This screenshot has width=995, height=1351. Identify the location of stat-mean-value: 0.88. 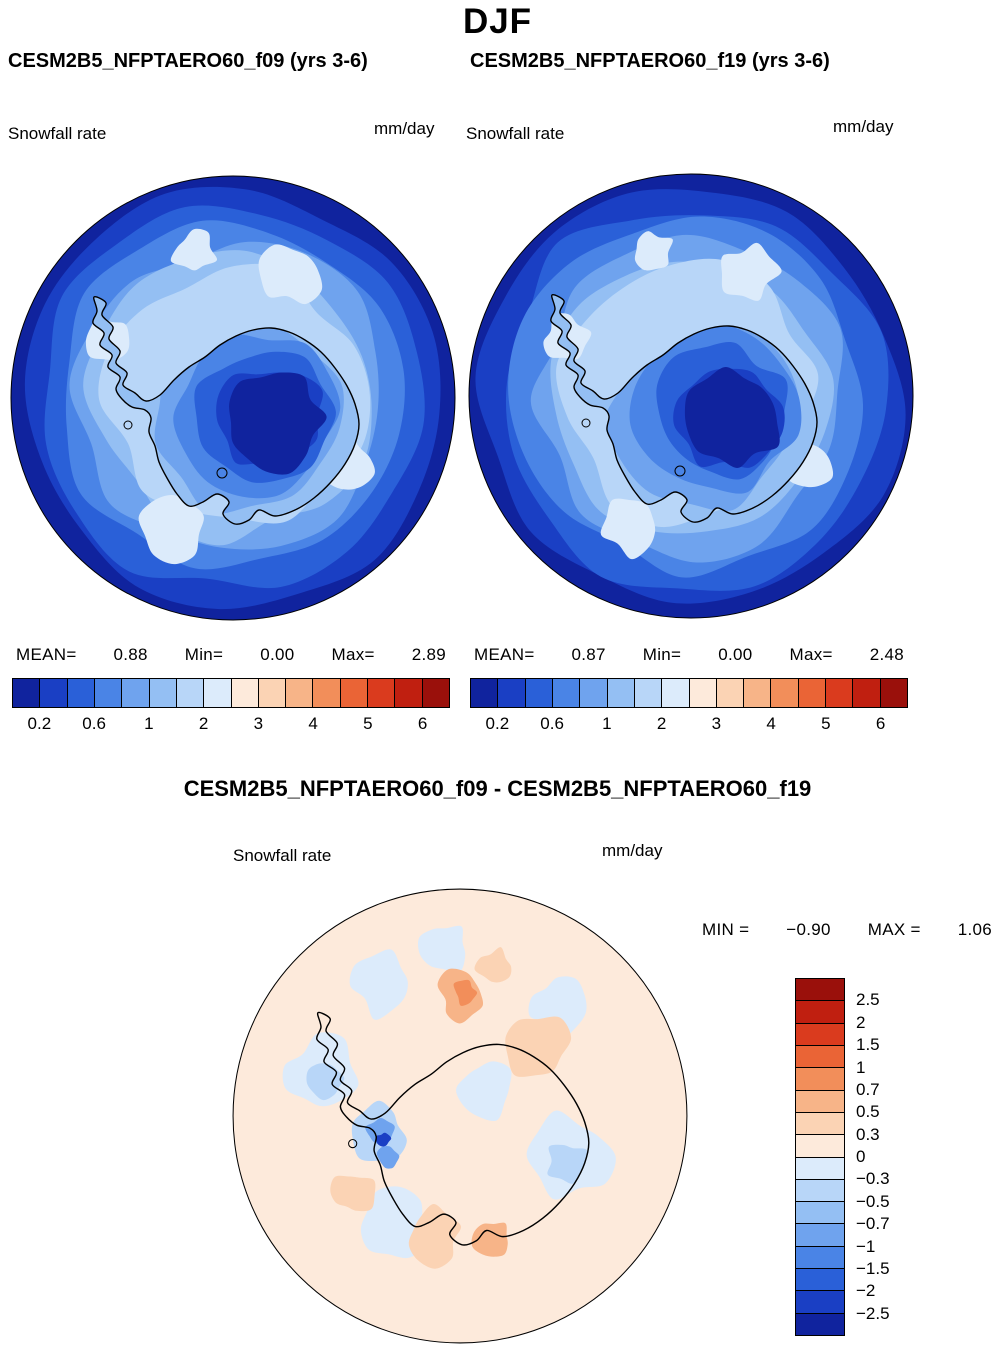
(130, 654).